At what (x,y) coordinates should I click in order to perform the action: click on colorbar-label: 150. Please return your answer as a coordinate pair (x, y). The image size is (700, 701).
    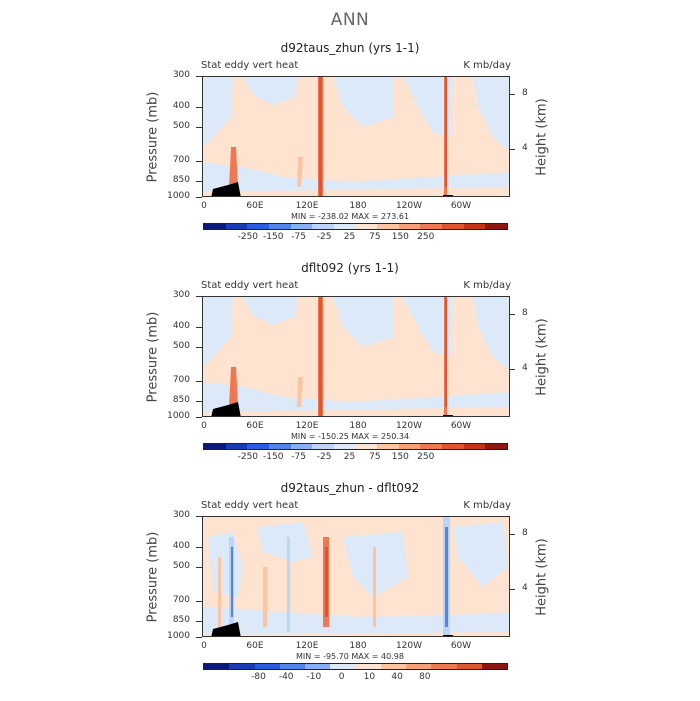
    Looking at the image, I should click on (400, 457).